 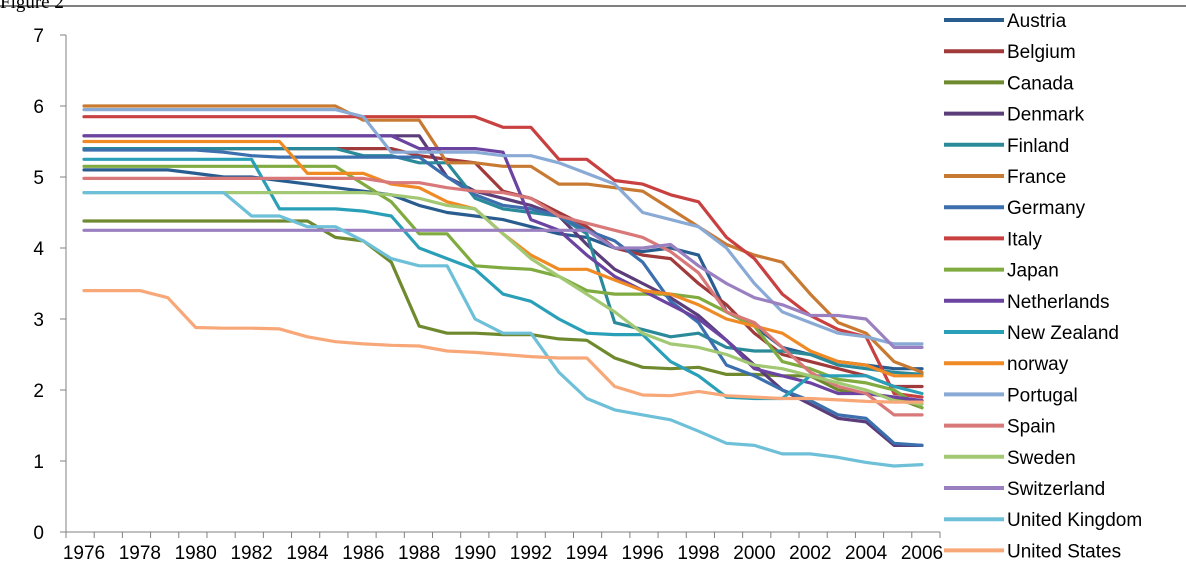 I want to click on series-line-switzerland, so click(x=503, y=288).